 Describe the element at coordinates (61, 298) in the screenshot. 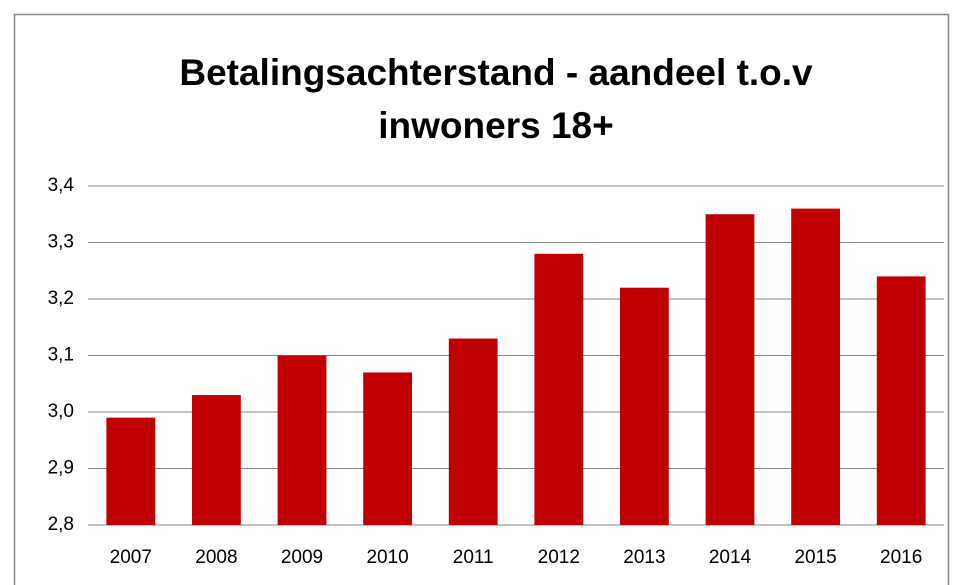

I see `y-tick-label: 3,2` at that location.